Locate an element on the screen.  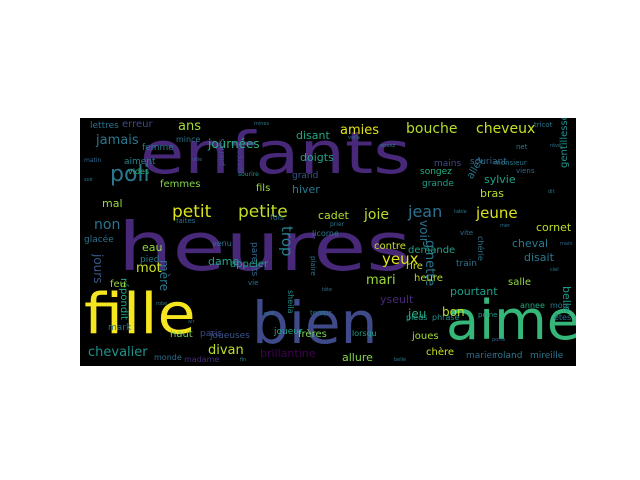
word: pied is located at coordinates (150, 260).